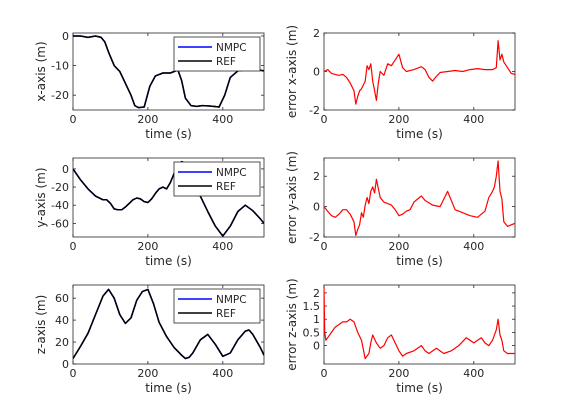  Describe the element at coordinates (312, 332) in the screenshot. I see `y-tick-label: 0.5` at that location.